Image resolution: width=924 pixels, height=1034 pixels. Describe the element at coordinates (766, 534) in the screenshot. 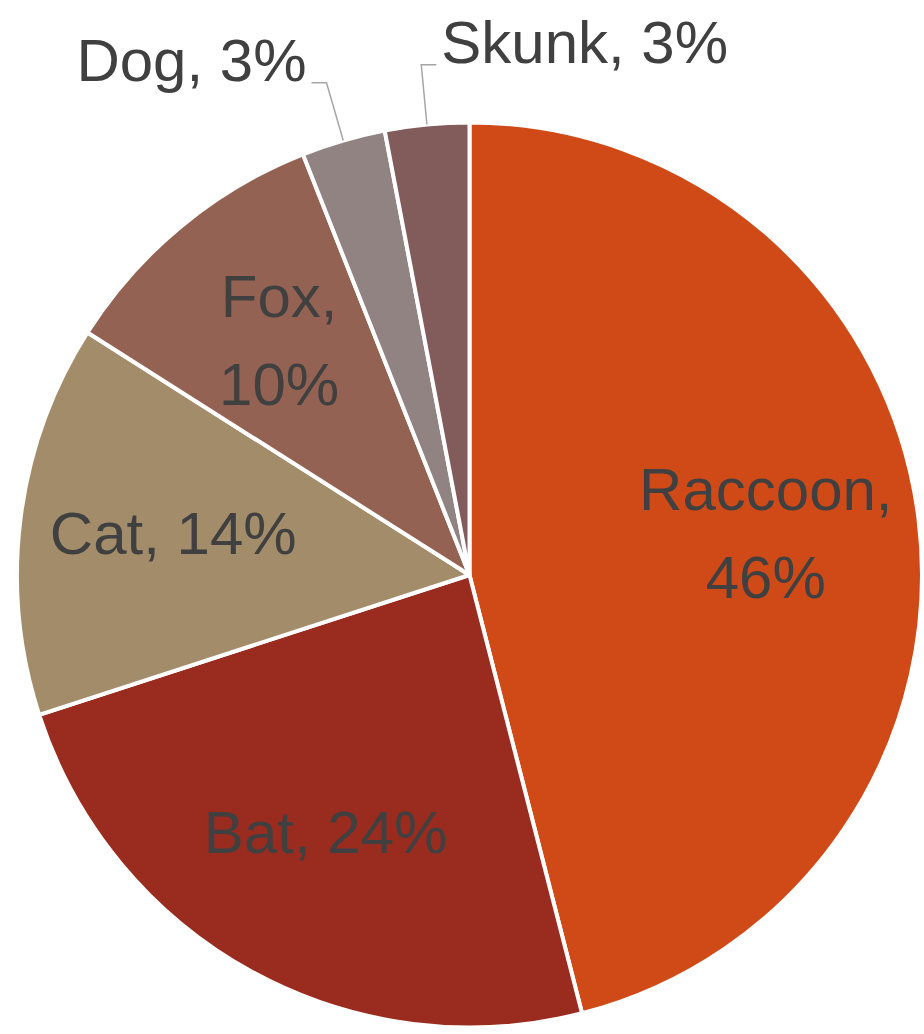

I see `slice-label: Raccoon, 46%` at that location.